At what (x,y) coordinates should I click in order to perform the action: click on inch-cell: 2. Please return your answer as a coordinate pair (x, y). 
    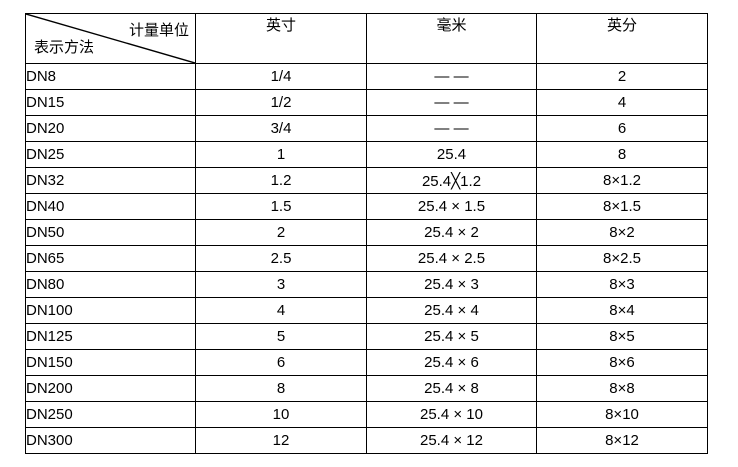
    Looking at the image, I should click on (281, 232).